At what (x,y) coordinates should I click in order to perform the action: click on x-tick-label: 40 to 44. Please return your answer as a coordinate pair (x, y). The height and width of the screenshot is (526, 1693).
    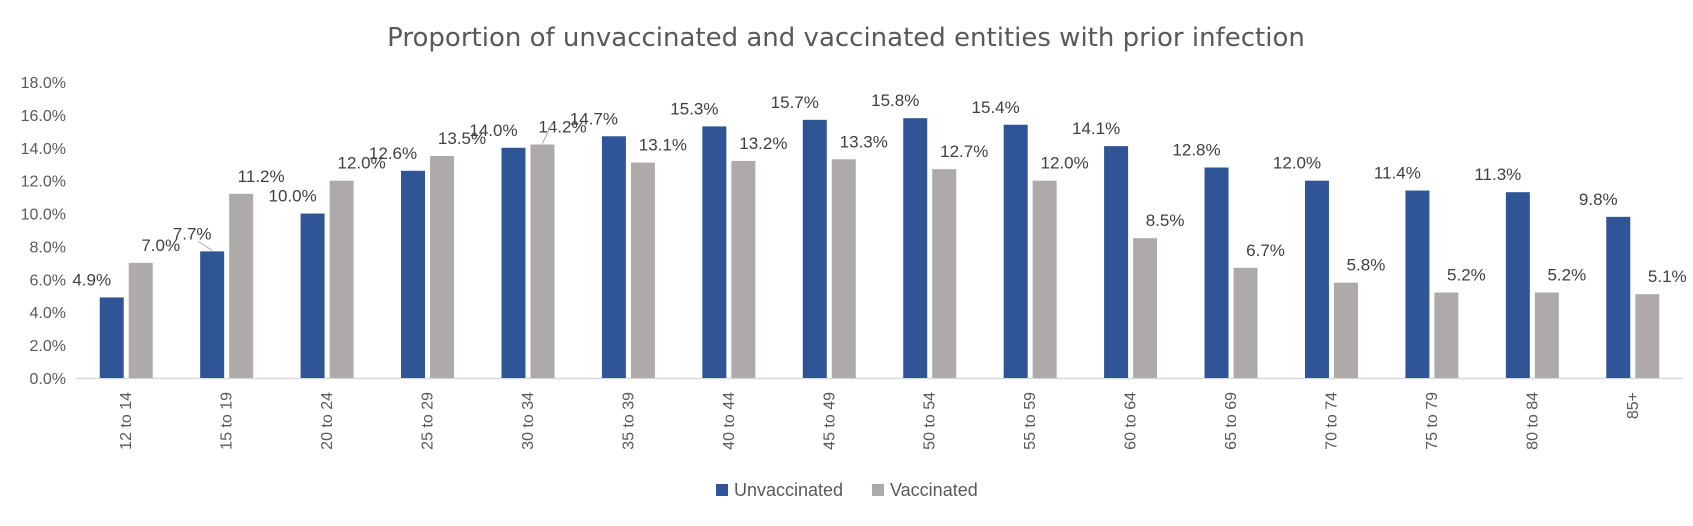
    Looking at the image, I should click on (729, 421).